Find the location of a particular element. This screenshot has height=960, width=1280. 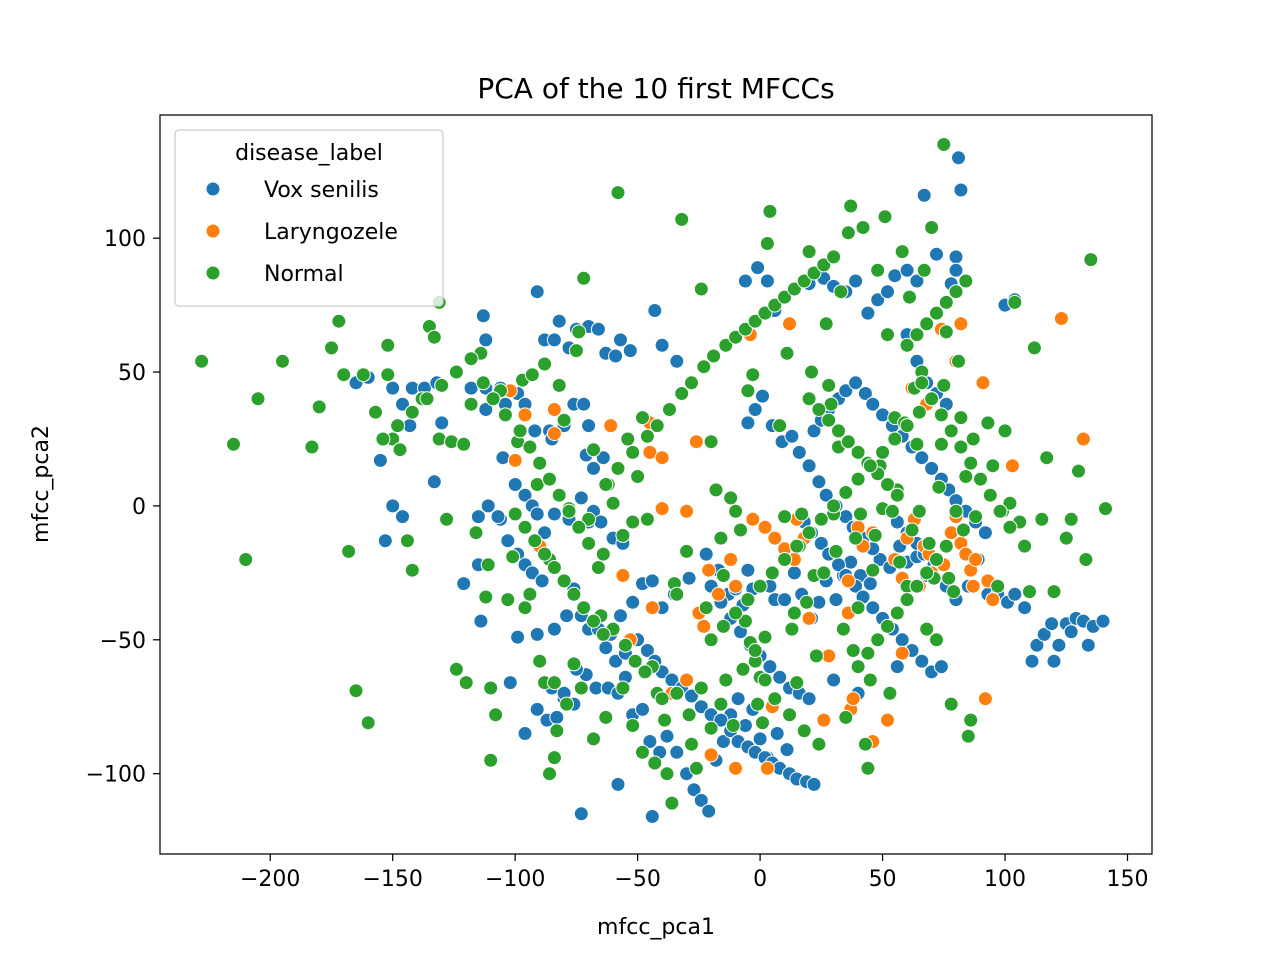

legend-label: Vox senilis is located at coordinates (321, 190).